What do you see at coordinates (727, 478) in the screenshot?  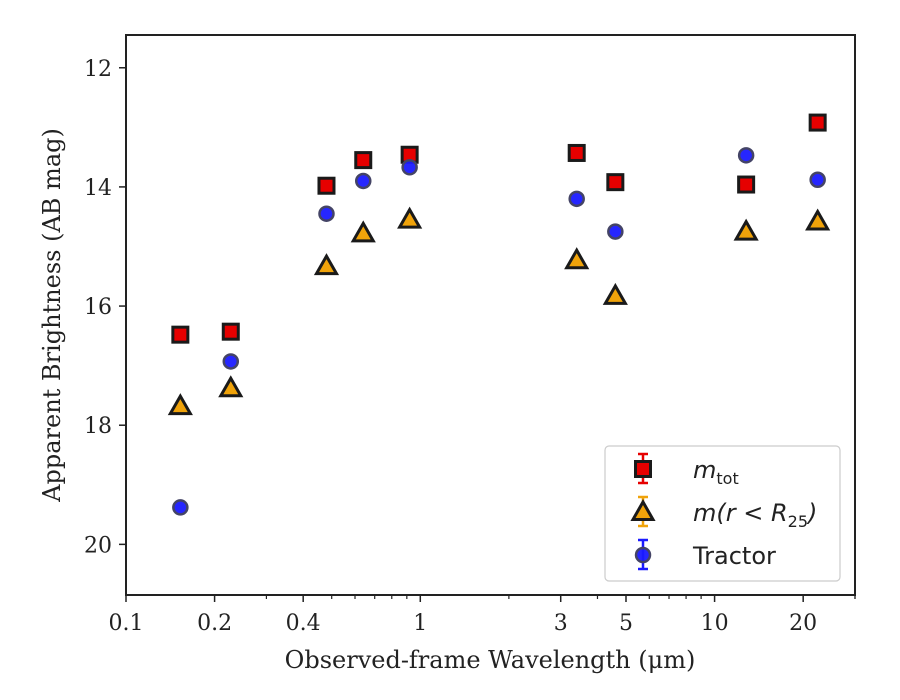 I see `legend-label-subscript: tot` at bounding box center [727, 478].